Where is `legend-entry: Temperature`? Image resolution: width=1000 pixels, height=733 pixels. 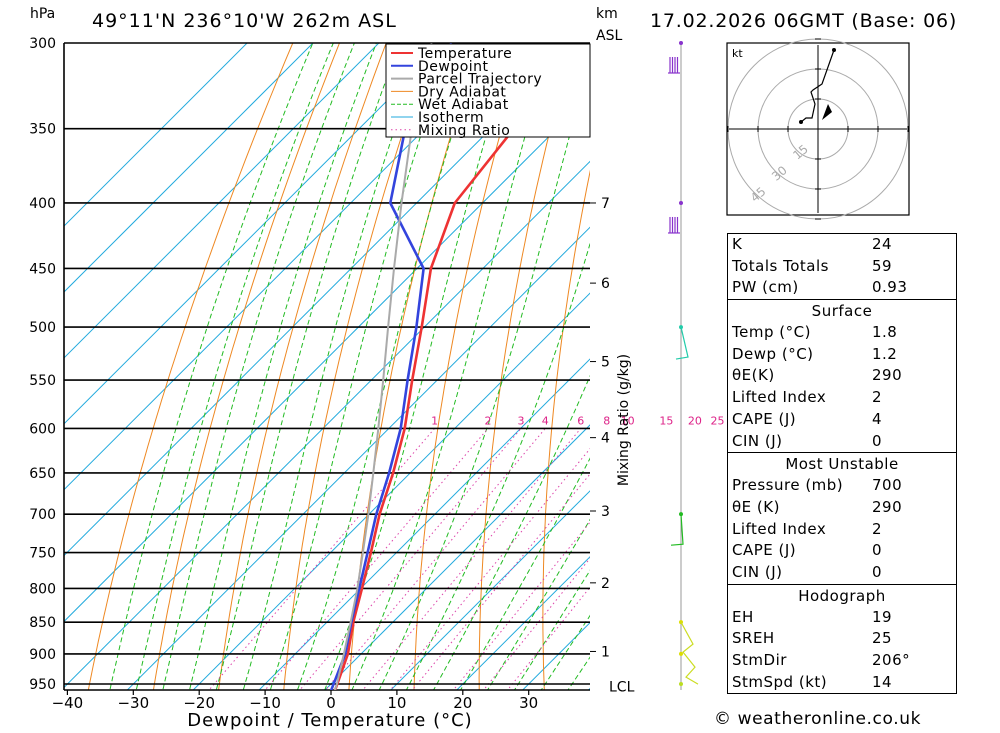 legend-entry: Temperature is located at coordinates (464, 54).